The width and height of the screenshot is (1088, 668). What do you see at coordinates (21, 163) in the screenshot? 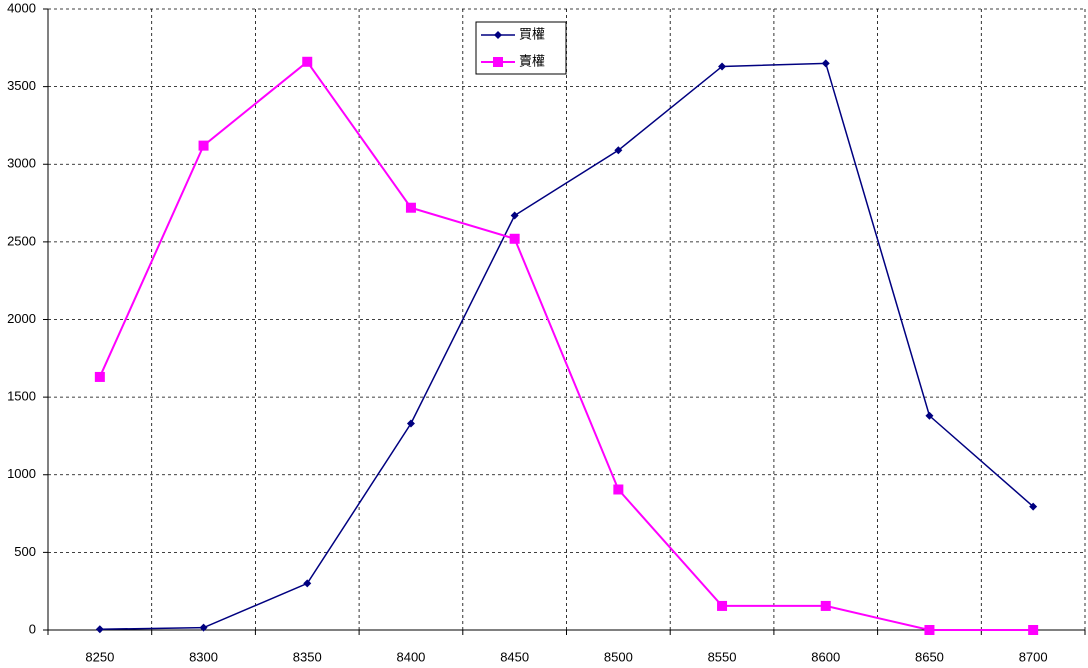
I see `y-tick-label: 3000` at bounding box center [21, 163].